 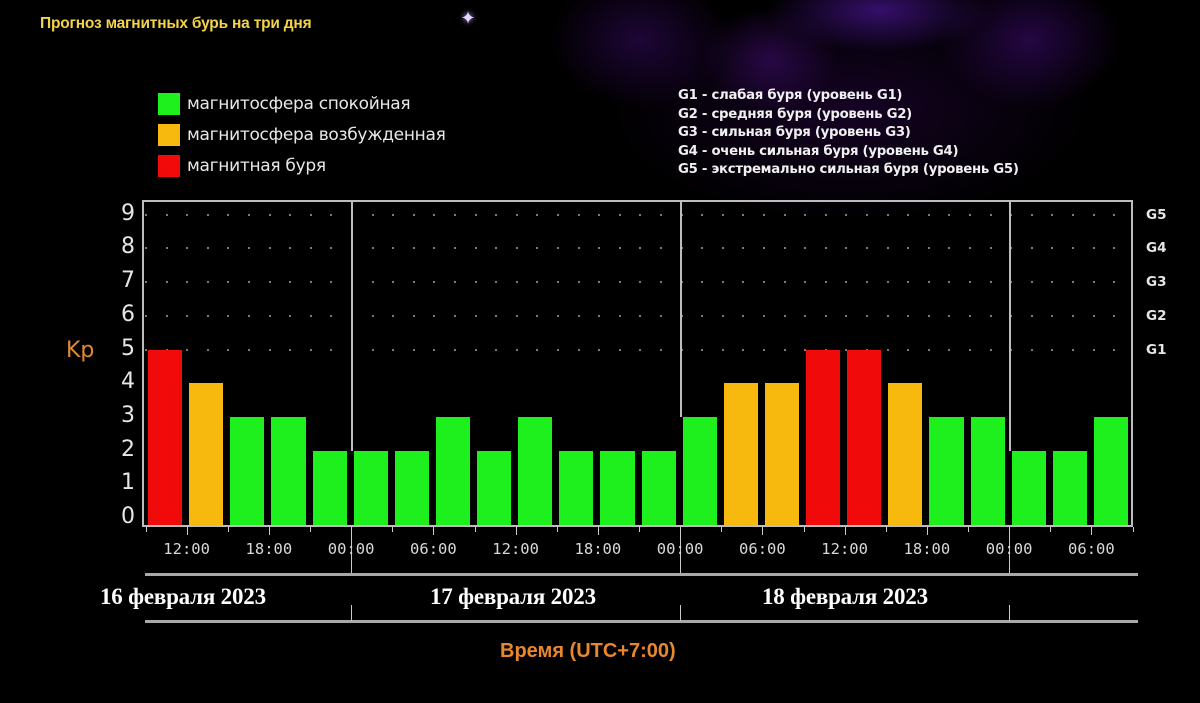 What do you see at coordinates (1156, 349) in the screenshot?
I see `g-tick-label: G1` at bounding box center [1156, 349].